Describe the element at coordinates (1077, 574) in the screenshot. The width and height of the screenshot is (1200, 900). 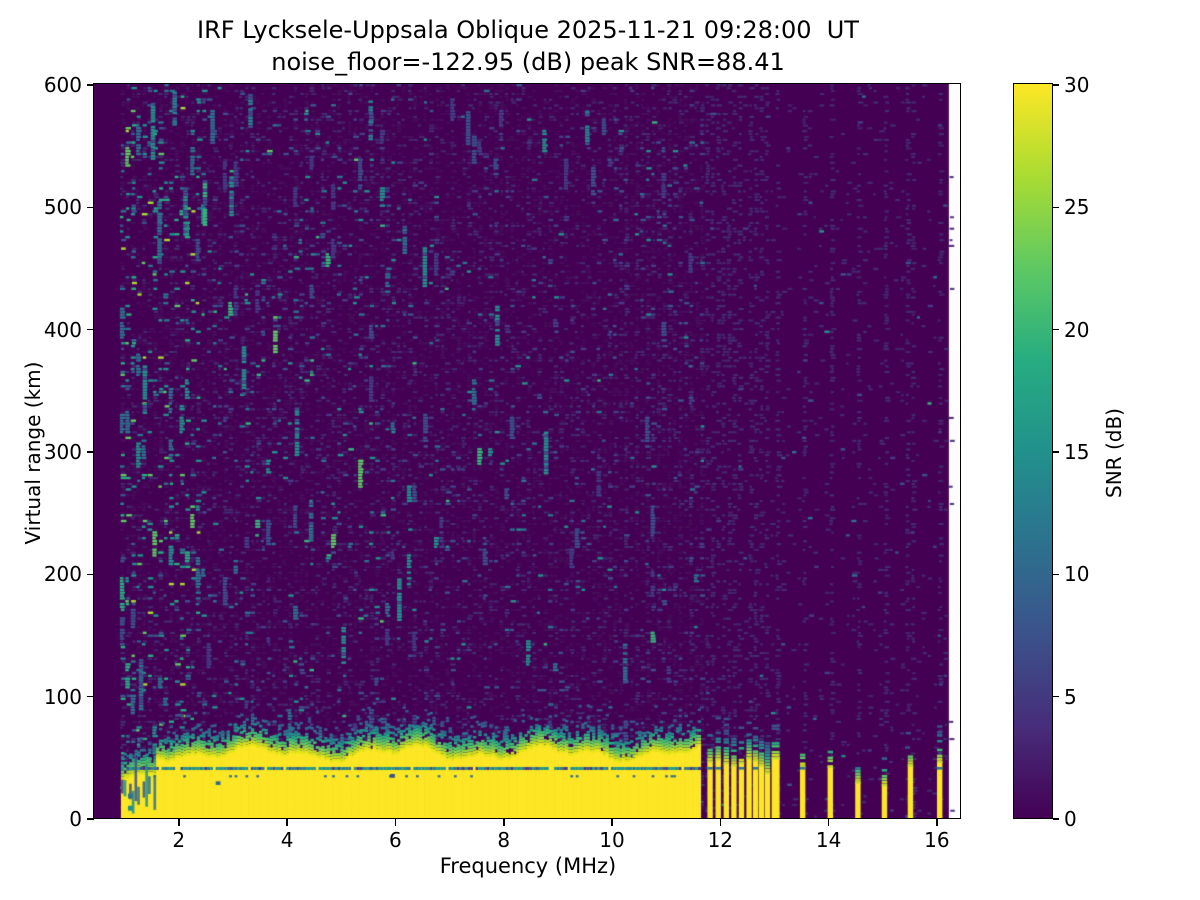
I see `colorbar-tick-label: 10` at that location.